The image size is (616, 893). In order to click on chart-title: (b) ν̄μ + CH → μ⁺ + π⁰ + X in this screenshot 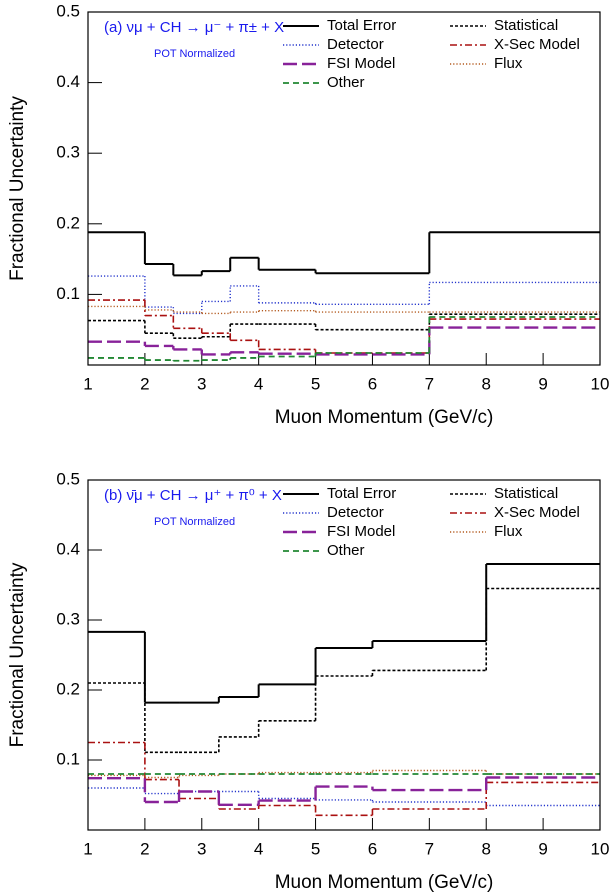, I will do `click(193, 495)`.